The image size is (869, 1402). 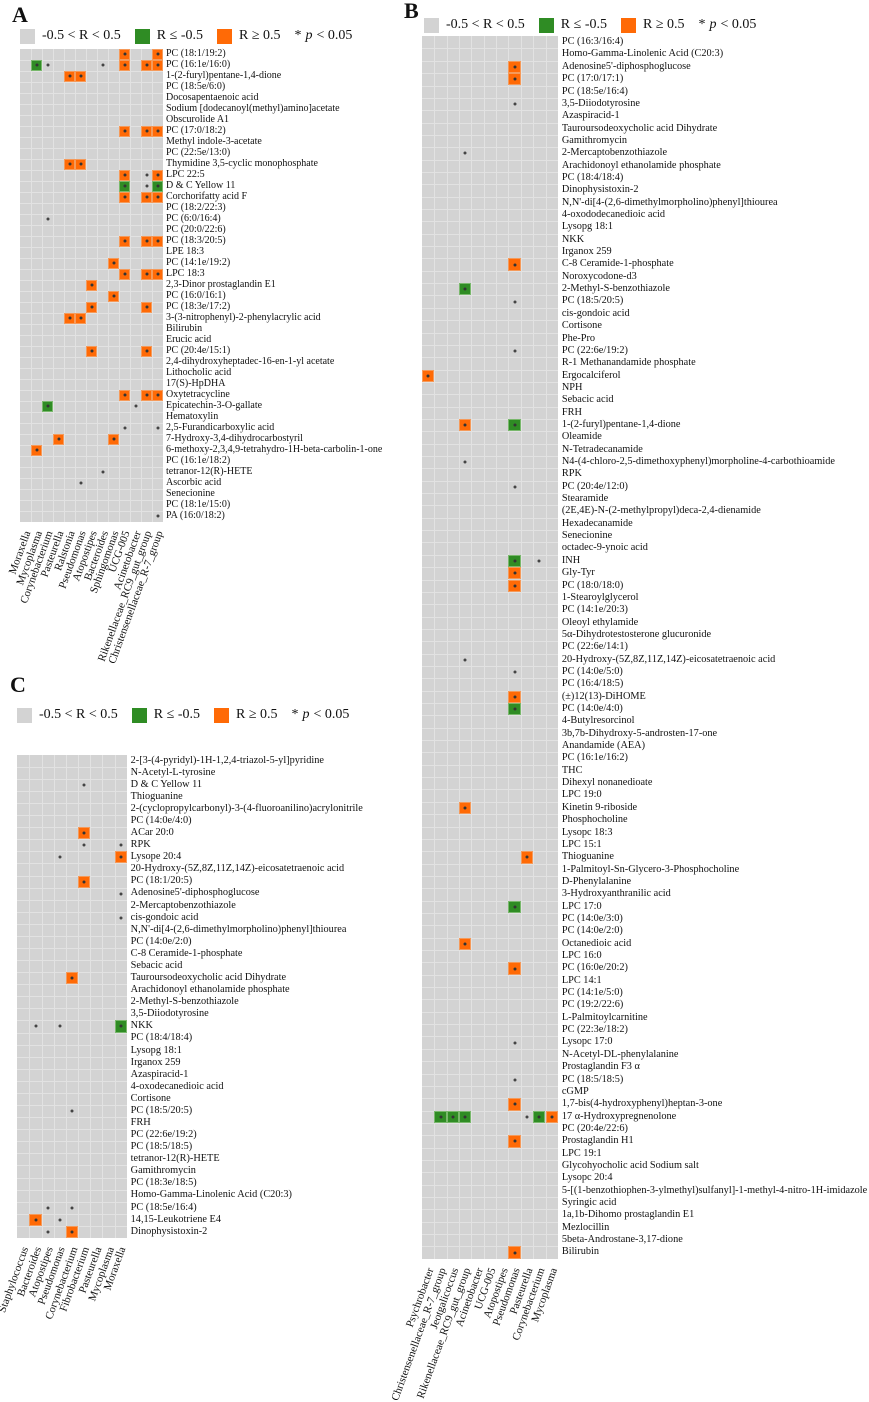 What do you see at coordinates (156, 1050) in the screenshot?
I see `row-label: Lysopg 18:1` at bounding box center [156, 1050].